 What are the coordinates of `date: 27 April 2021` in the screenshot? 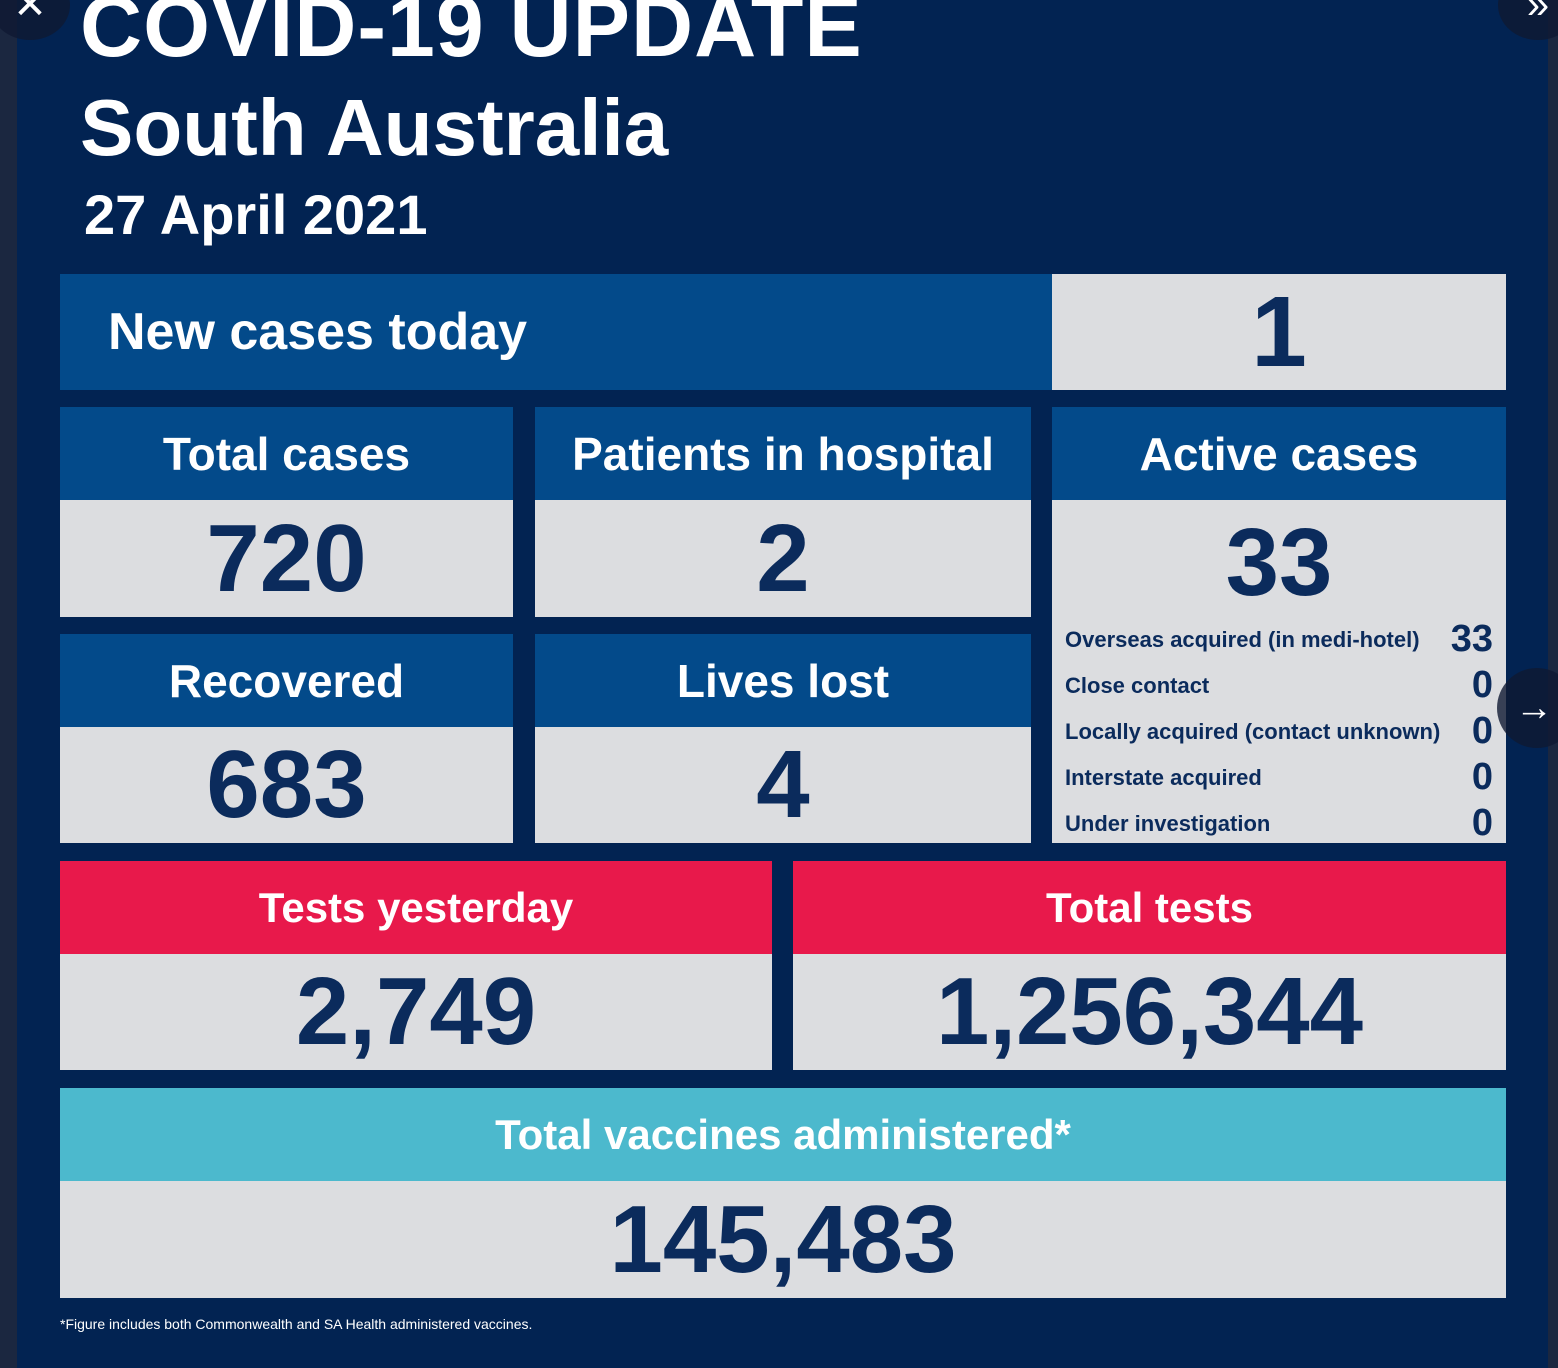 It's located at (256, 214).